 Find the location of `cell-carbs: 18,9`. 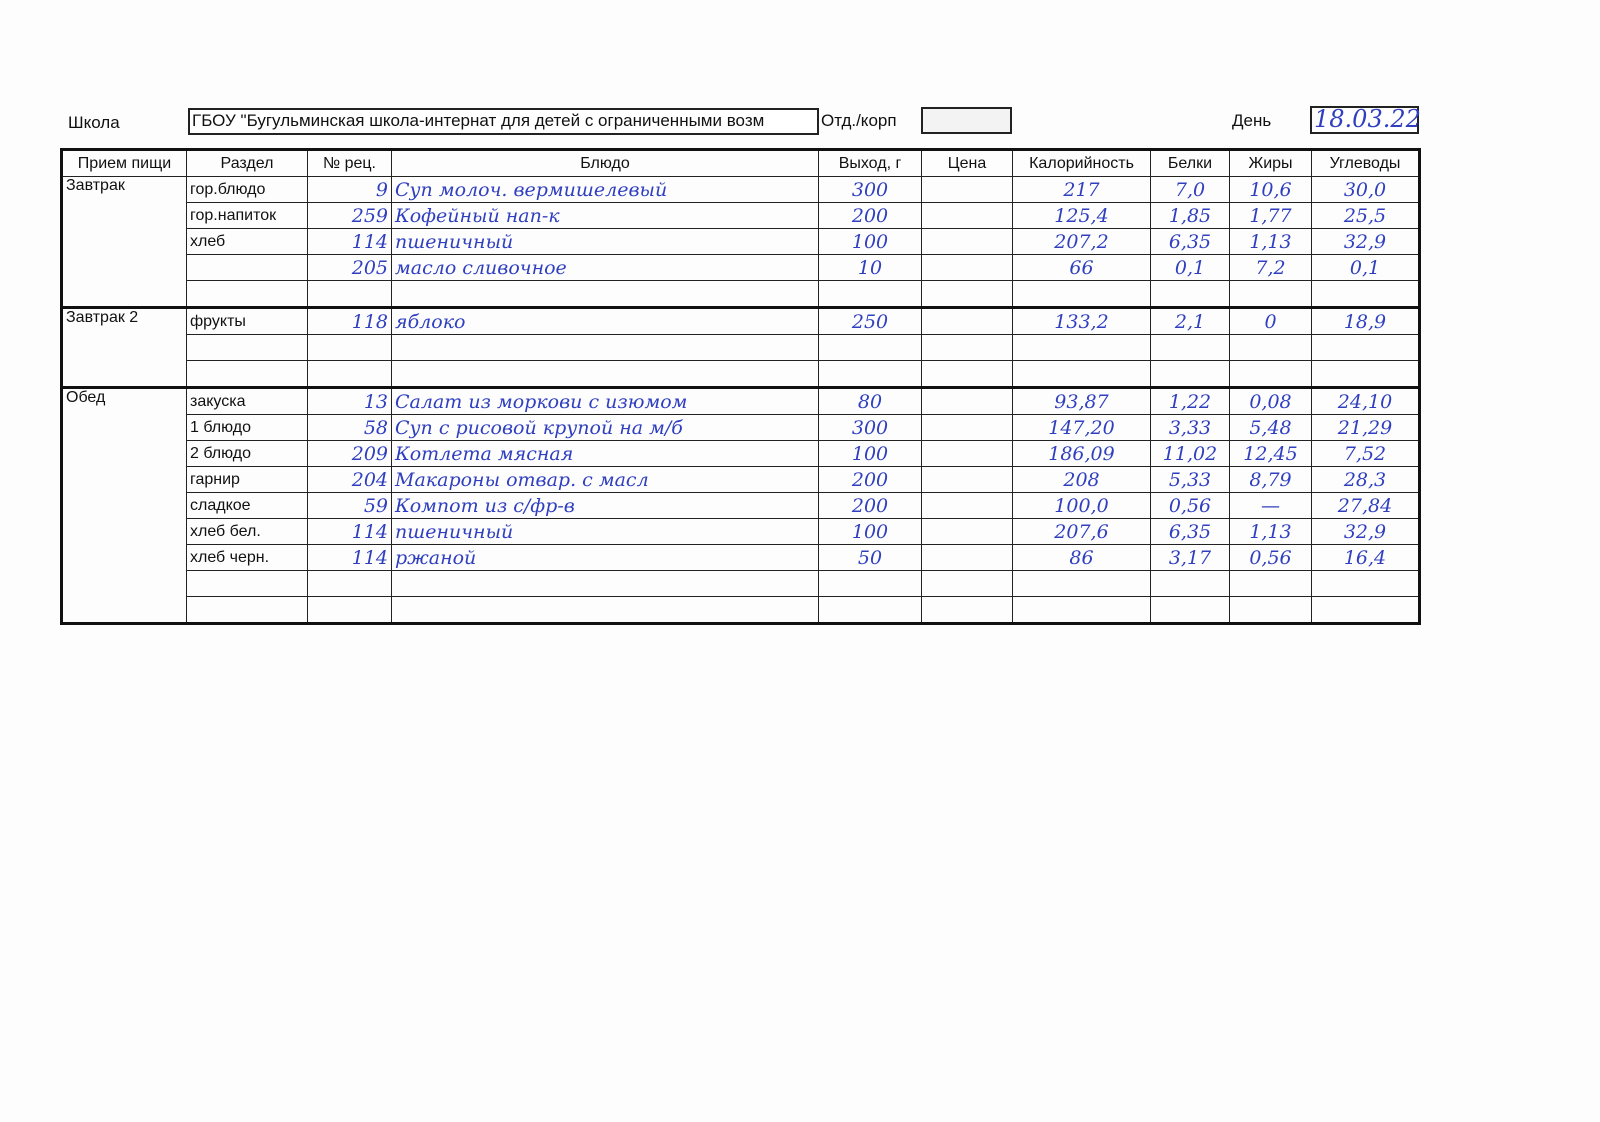

cell-carbs: 18,9 is located at coordinates (1365, 320).